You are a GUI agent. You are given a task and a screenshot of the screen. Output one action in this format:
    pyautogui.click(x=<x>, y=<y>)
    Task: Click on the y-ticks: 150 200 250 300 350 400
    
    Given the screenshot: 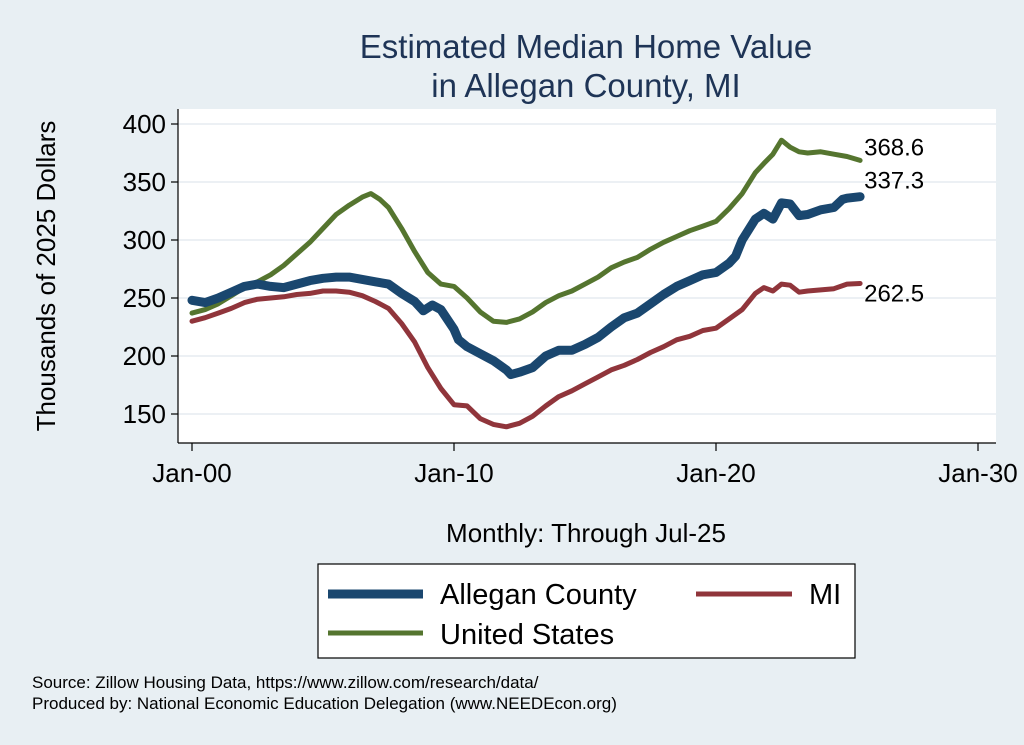 What is the action you would take?
    pyautogui.click(x=150, y=269)
    